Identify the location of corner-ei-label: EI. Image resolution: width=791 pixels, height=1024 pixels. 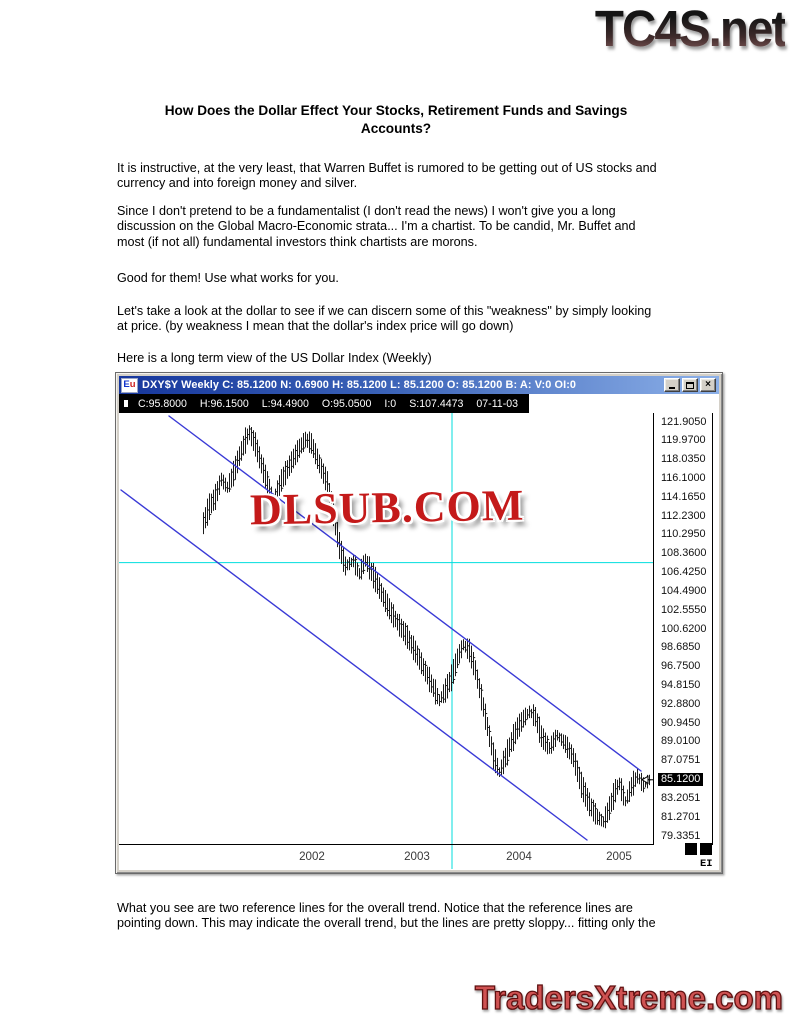
(706, 864).